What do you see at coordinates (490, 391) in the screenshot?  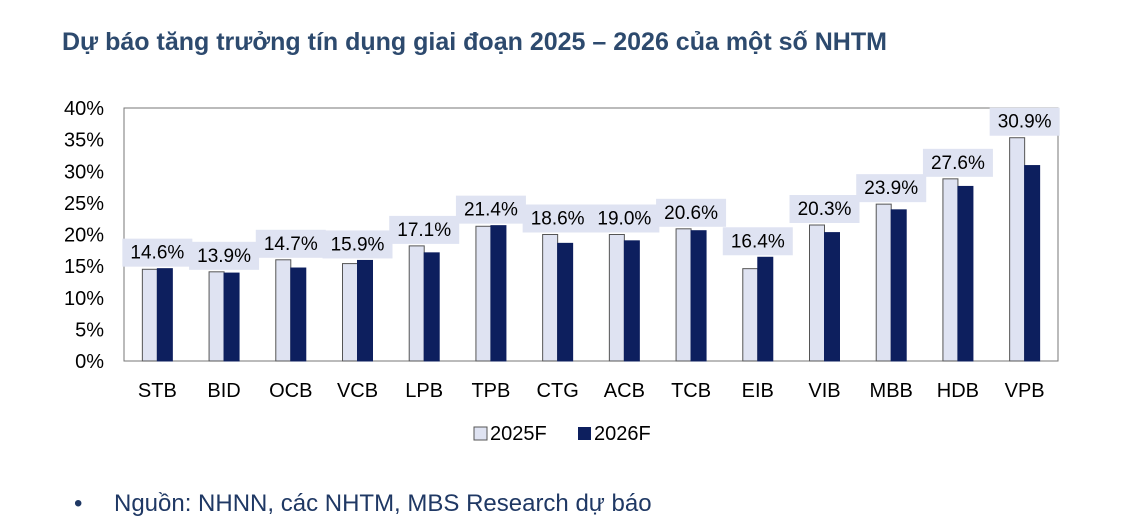 I see `x-tick-label: TPB` at bounding box center [490, 391].